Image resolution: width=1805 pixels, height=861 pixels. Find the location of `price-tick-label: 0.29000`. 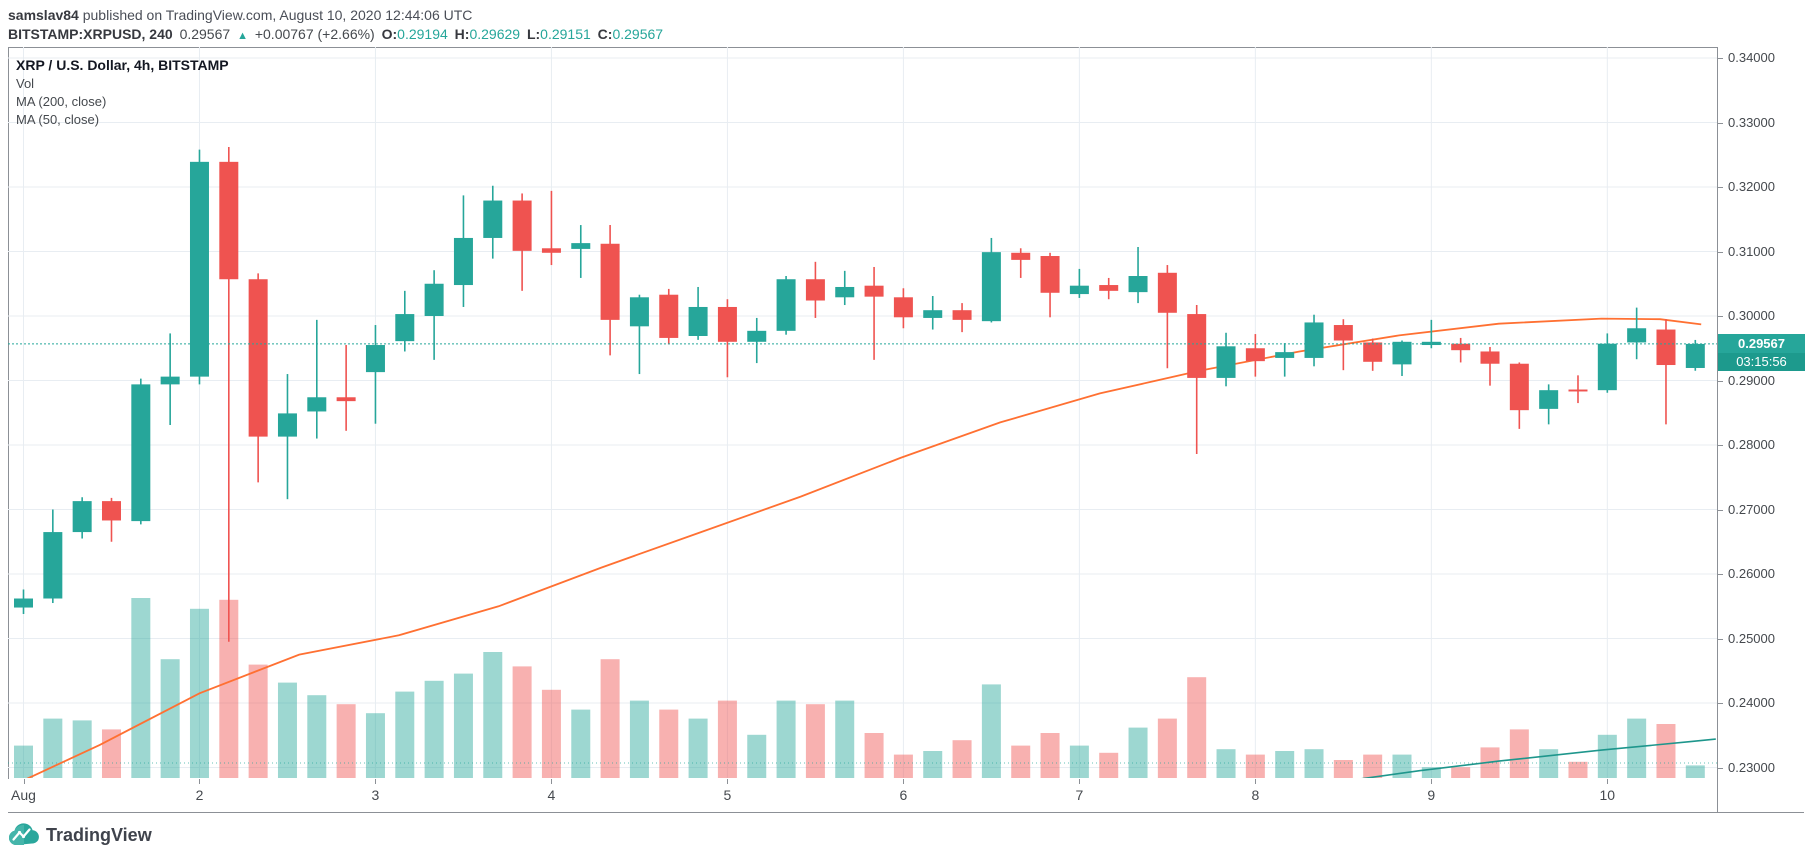

price-tick-label: 0.29000 is located at coordinates (1751, 380).